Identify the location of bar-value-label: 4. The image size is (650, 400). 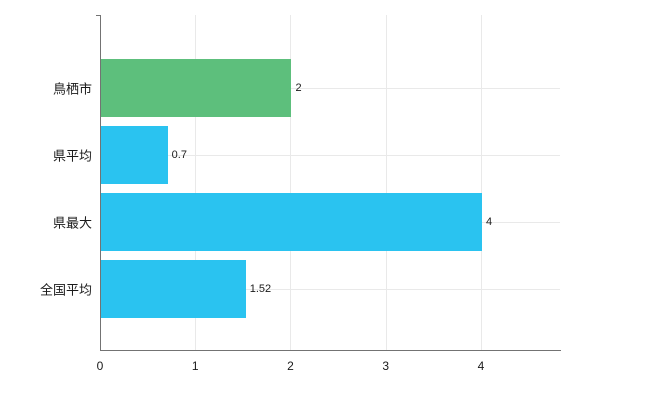
(489, 222).